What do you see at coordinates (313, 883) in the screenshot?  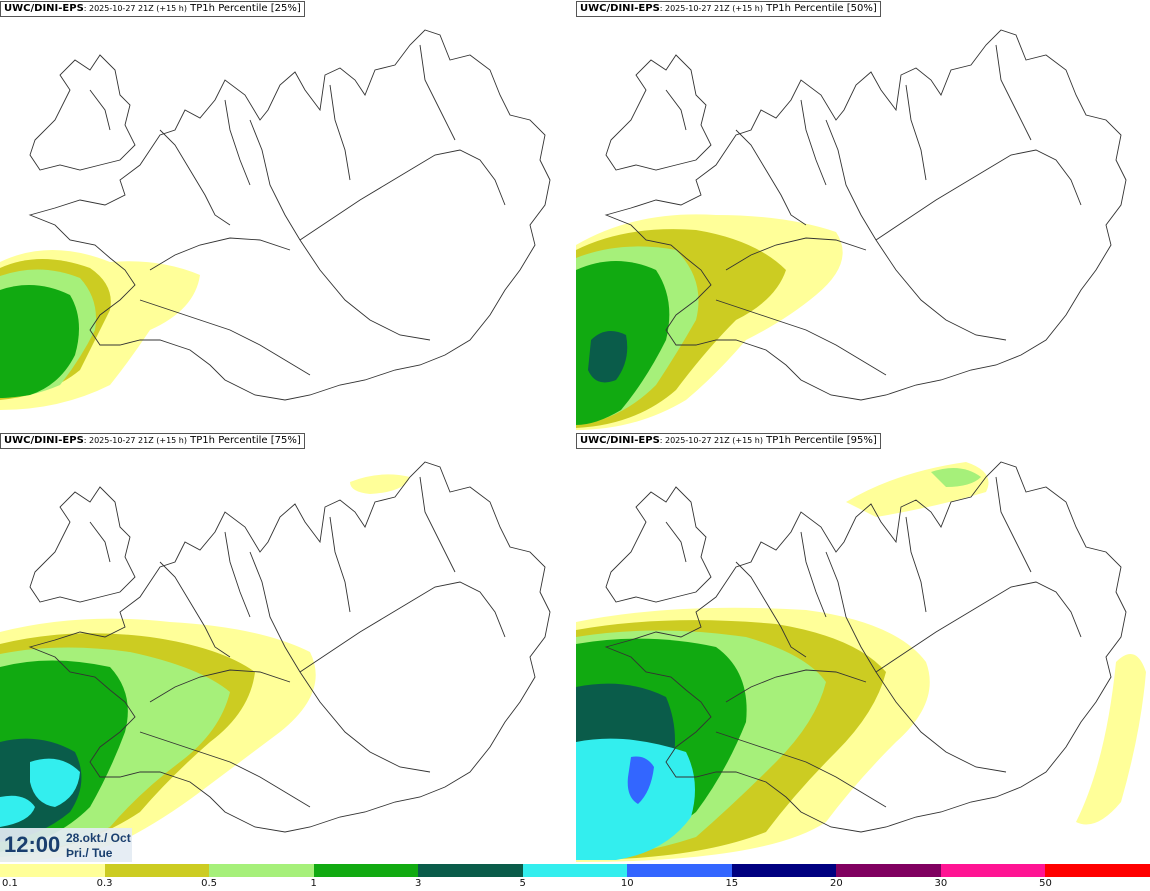 I see `legend-label: 1` at bounding box center [313, 883].